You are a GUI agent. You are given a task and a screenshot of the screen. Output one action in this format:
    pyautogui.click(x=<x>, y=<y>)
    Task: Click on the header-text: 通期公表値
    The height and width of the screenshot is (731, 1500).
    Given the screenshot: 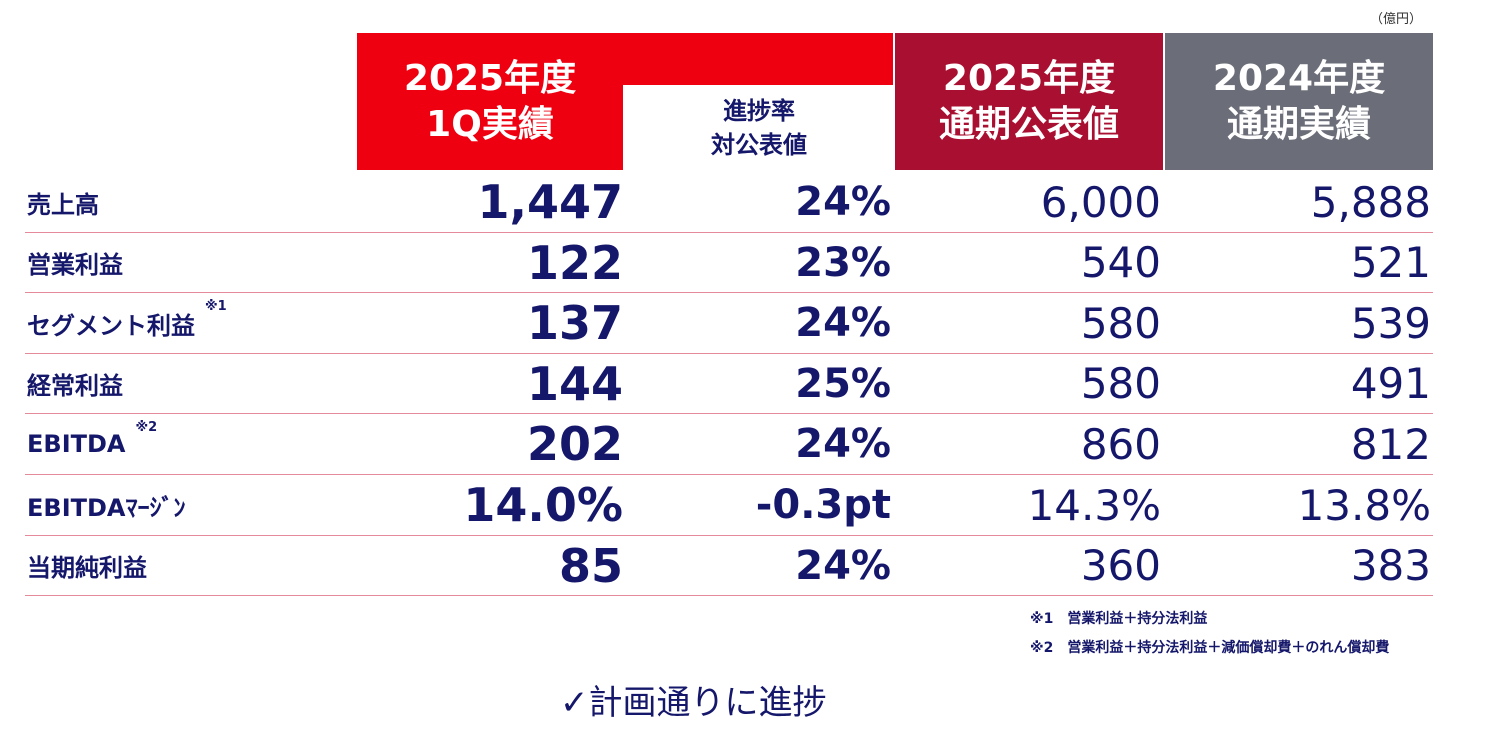 What is the action you would take?
    pyautogui.click(x=1028, y=124)
    